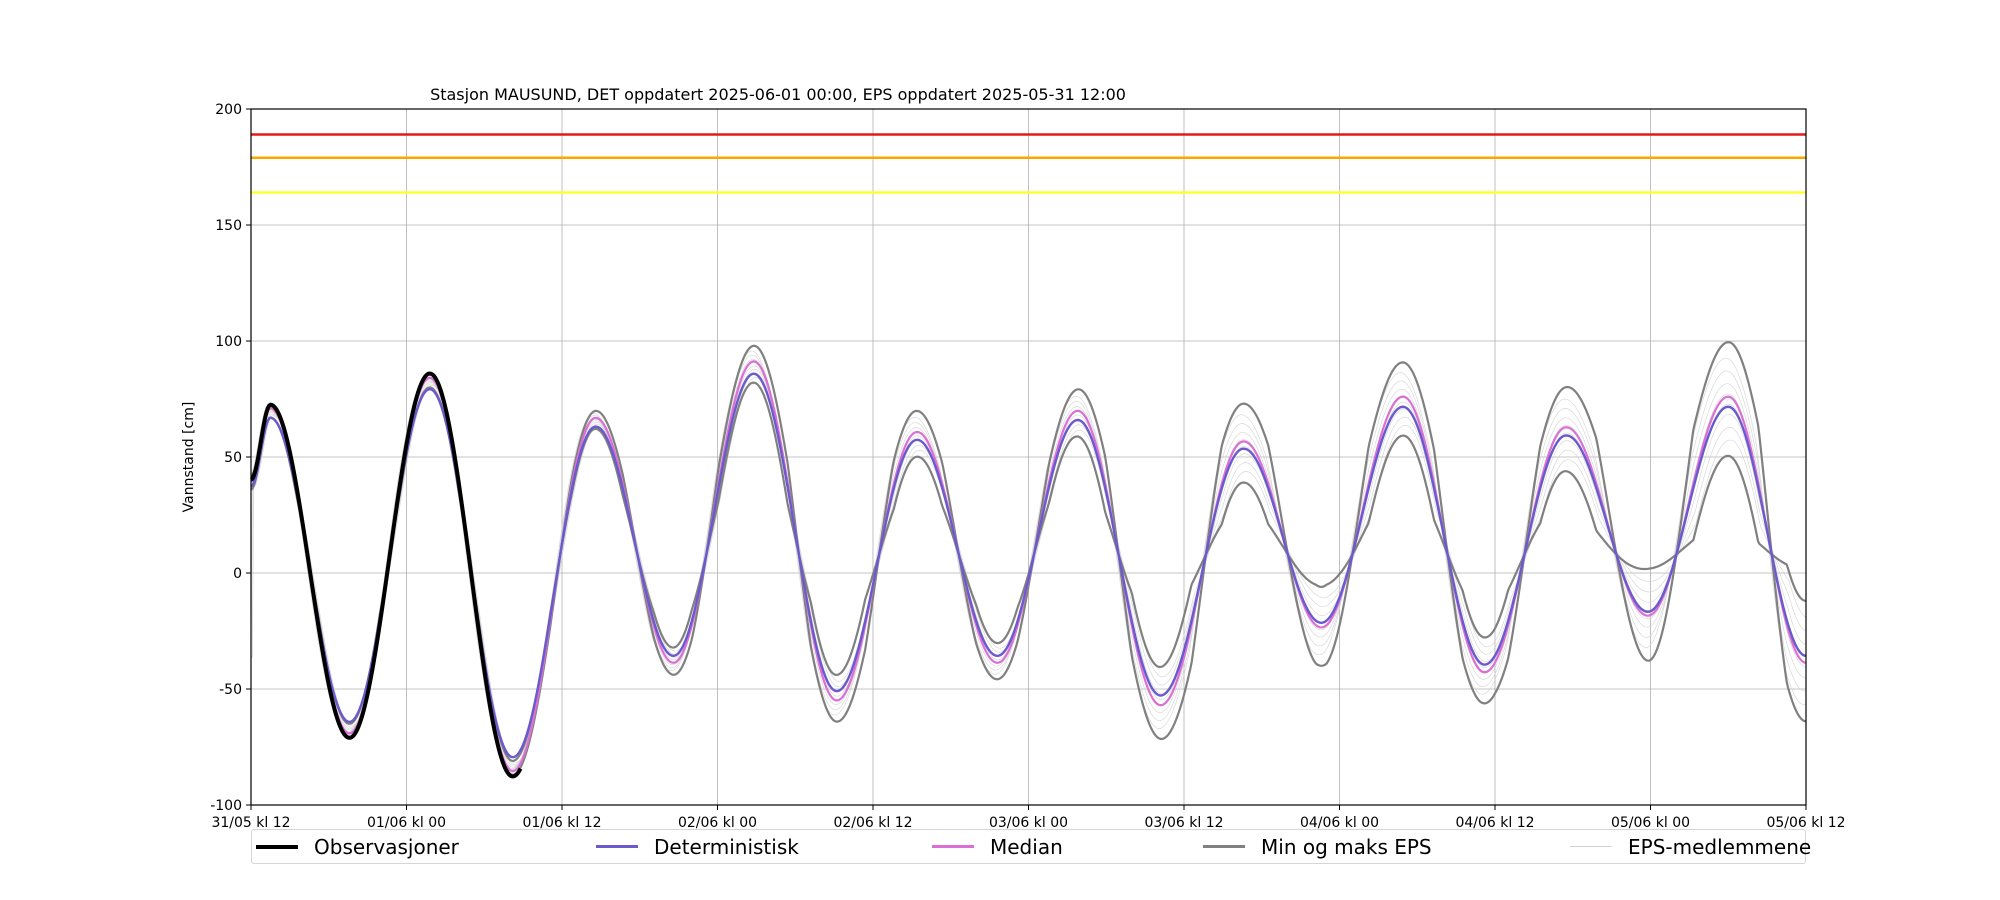 This screenshot has height=900, width=2000. What do you see at coordinates (233, 458) in the screenshot?
I see `y-tick-label: 50` at bounding box center [233, 458].